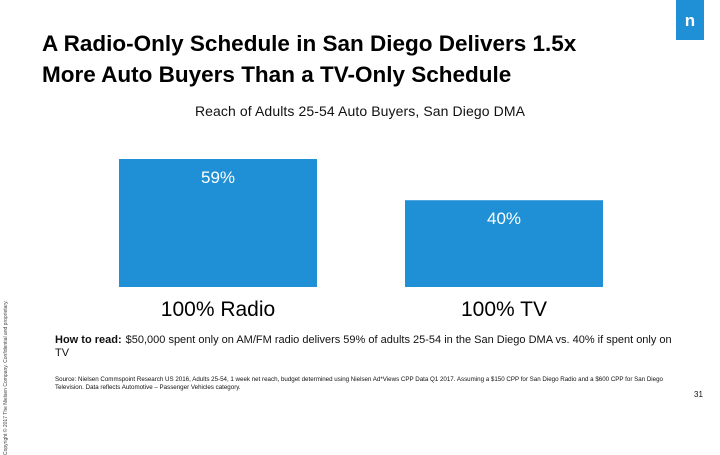  Describe the element at coordinates (218, 177) in the screenshot. I see `bar-value-label: 59%` at that location.